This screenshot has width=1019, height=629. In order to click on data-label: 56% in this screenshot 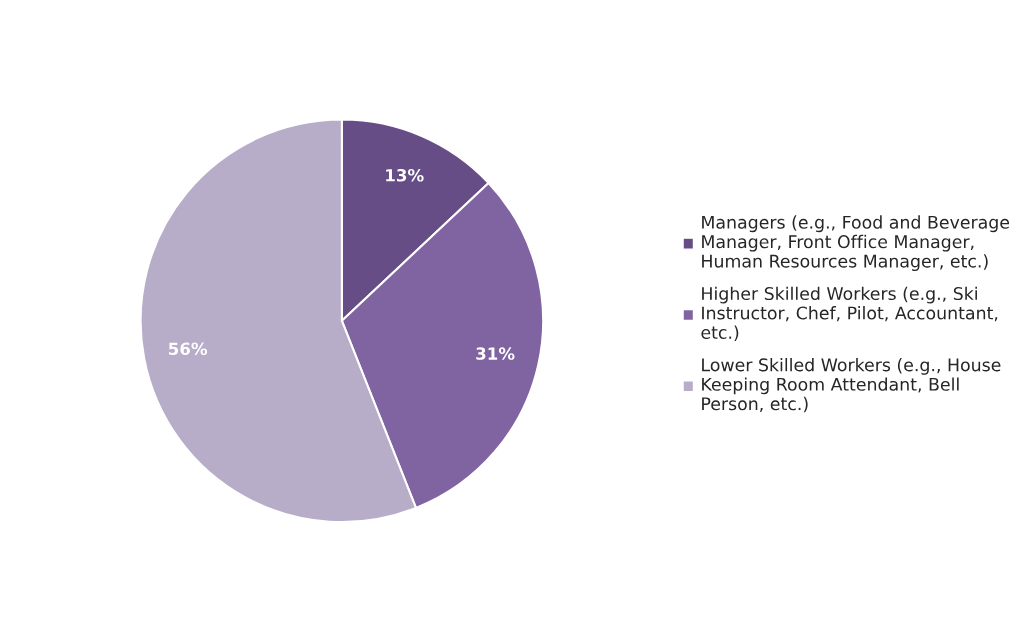, I will do `click(188, 349)`.